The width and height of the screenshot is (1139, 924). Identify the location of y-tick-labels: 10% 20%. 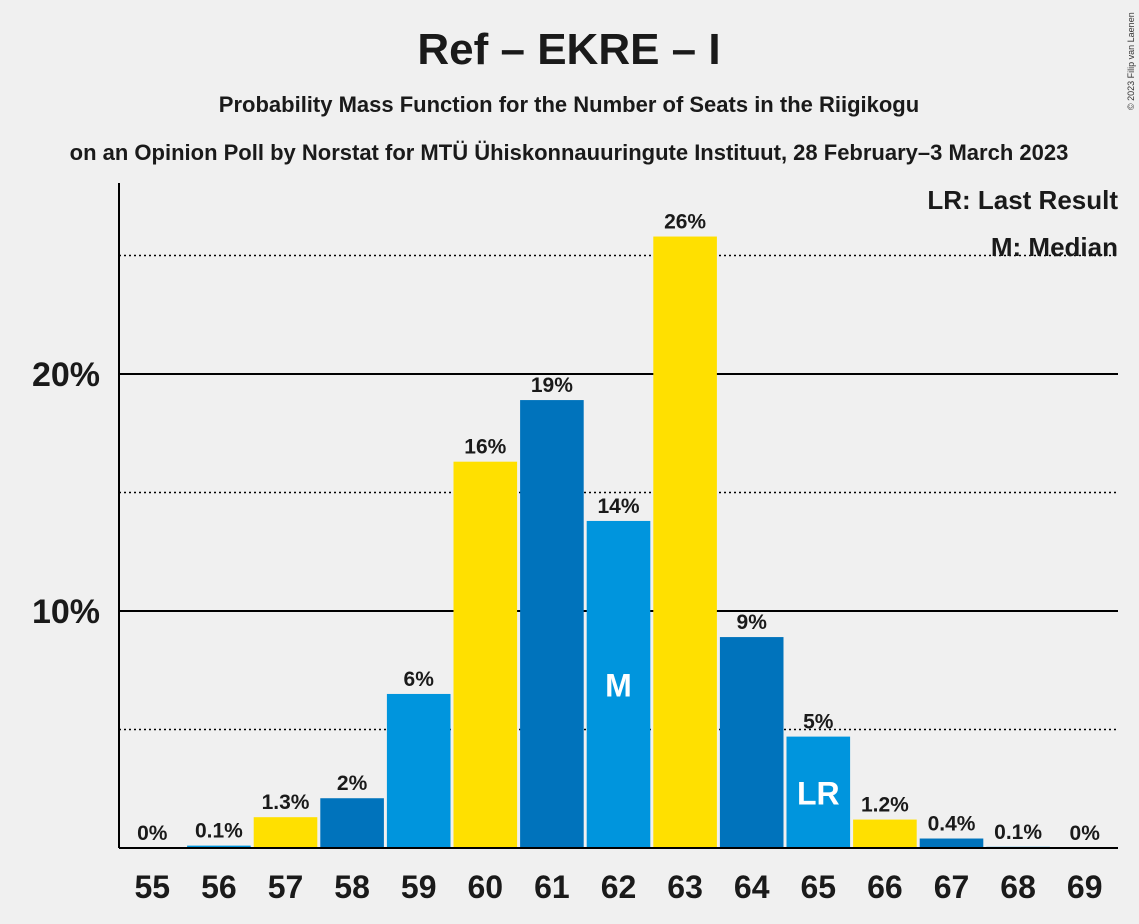
(66, 493).